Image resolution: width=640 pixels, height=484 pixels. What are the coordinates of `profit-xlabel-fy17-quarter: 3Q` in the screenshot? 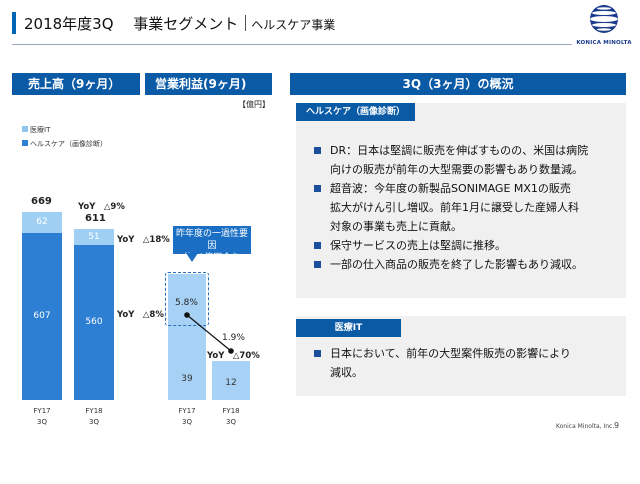 It's located at (187, 422).